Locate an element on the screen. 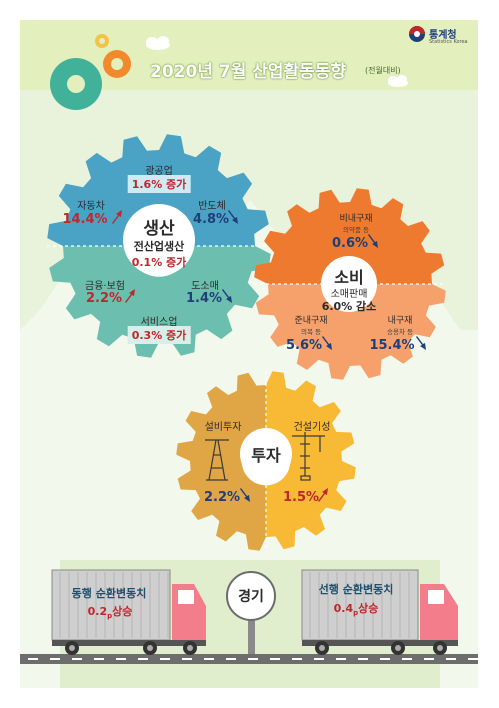 The height and width of the screenshot is (708, 499). leading-label: 선행 순환변동치 is located at coordinates (356, 589).